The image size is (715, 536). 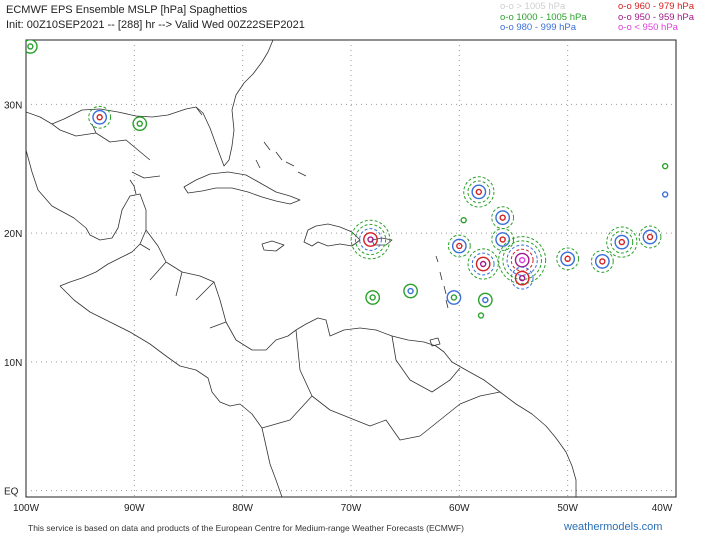 I want to click on longitude-labels: 100W 90W 80W 70W 60W 50W 40W, so click(x=343, y=508).